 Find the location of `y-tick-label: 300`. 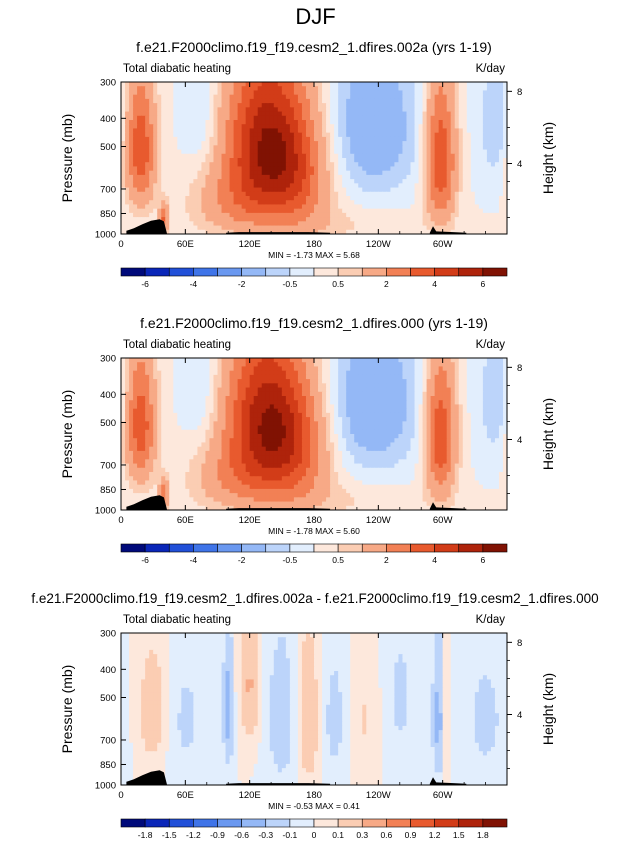

y-tick-label: 300 is located at coordinates (108, 83).